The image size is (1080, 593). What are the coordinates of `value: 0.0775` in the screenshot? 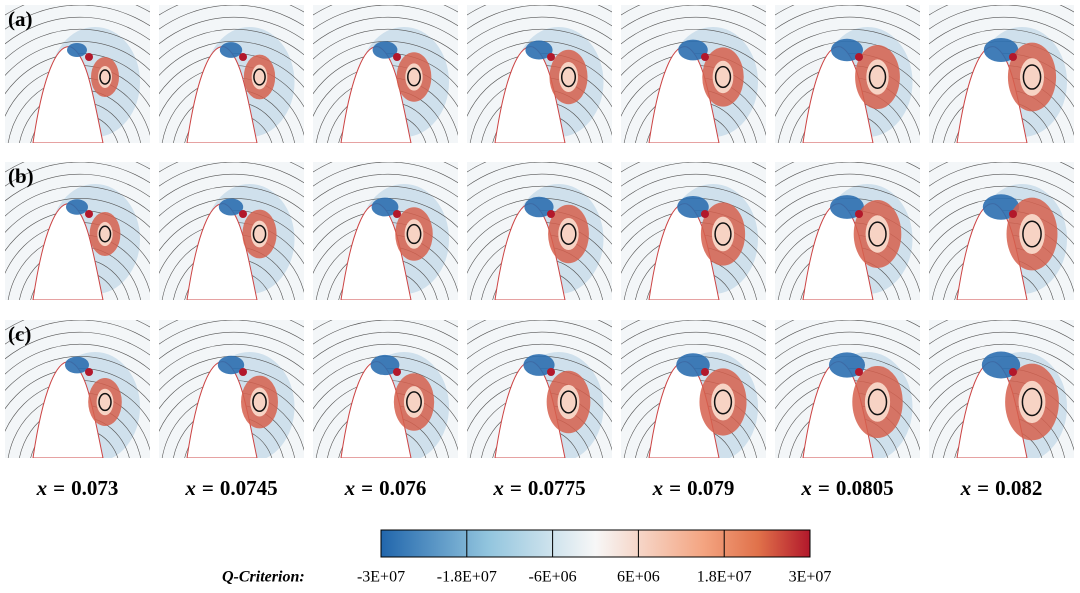 It's located at (557, 488).